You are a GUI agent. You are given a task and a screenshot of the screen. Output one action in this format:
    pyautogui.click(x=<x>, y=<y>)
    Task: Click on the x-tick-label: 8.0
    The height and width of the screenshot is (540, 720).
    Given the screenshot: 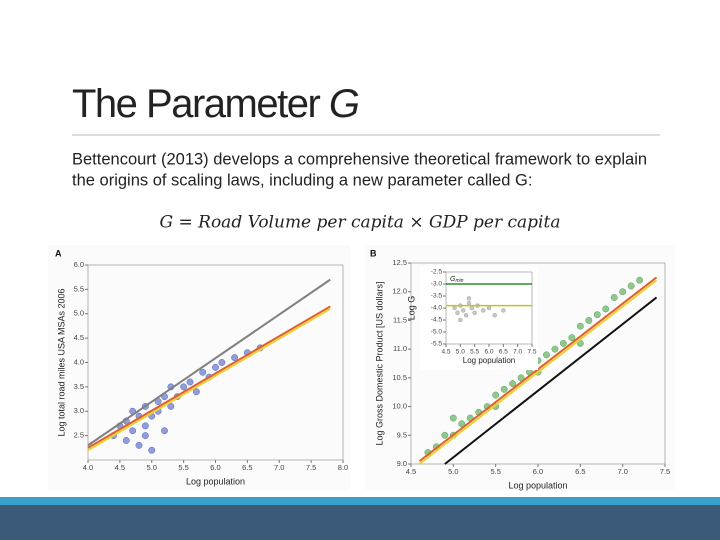 What is the action you would take?
    pyautogui.click(x=343, y=467)
    